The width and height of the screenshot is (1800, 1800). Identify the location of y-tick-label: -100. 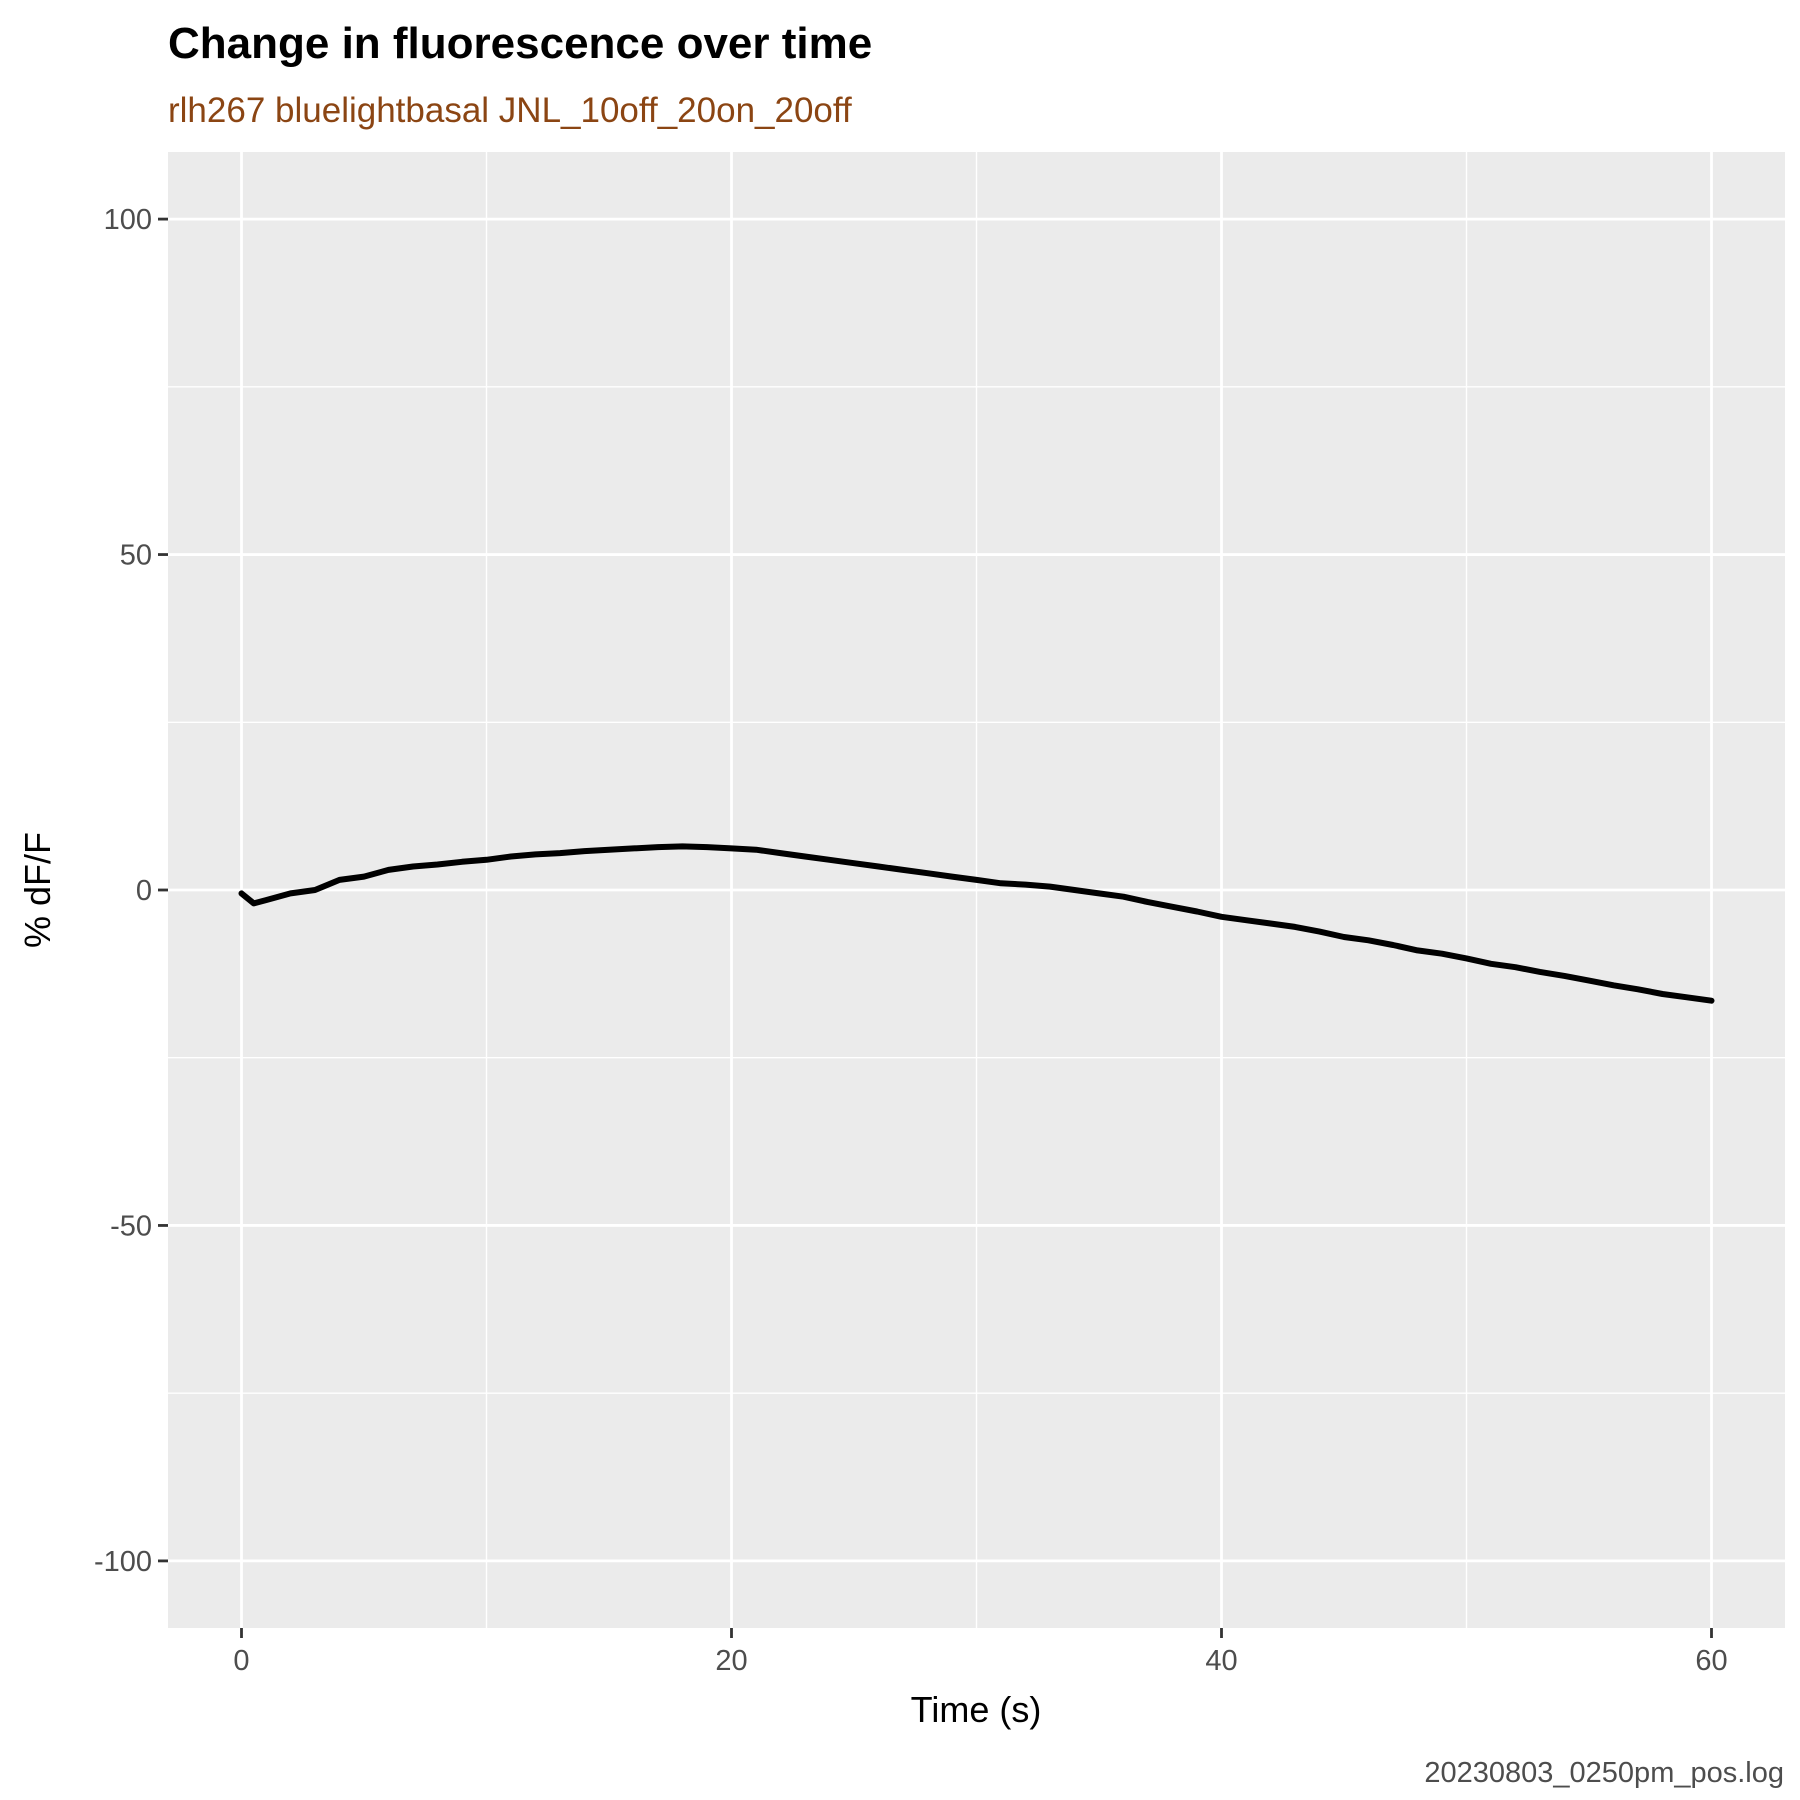
(123, 1562).